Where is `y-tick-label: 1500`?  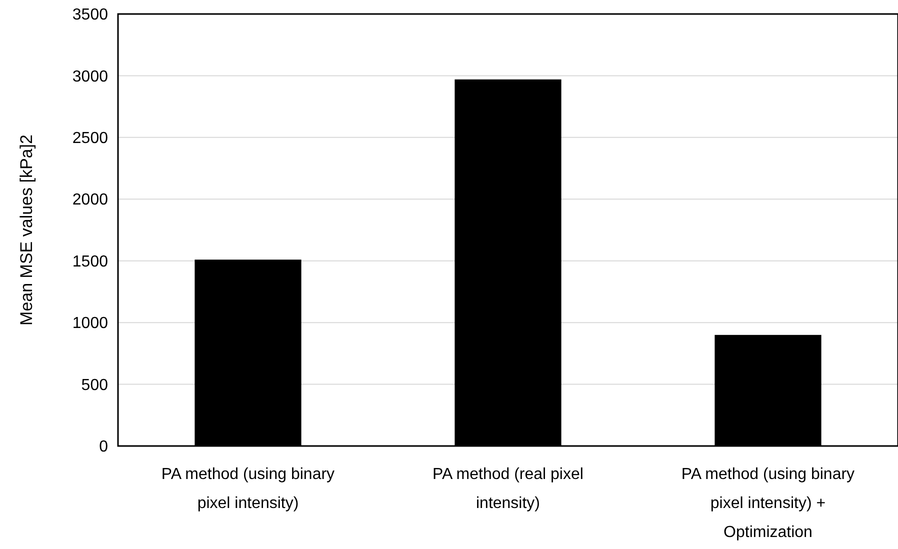
y-tick-label: 1500 is located at coordinates (90, 261).